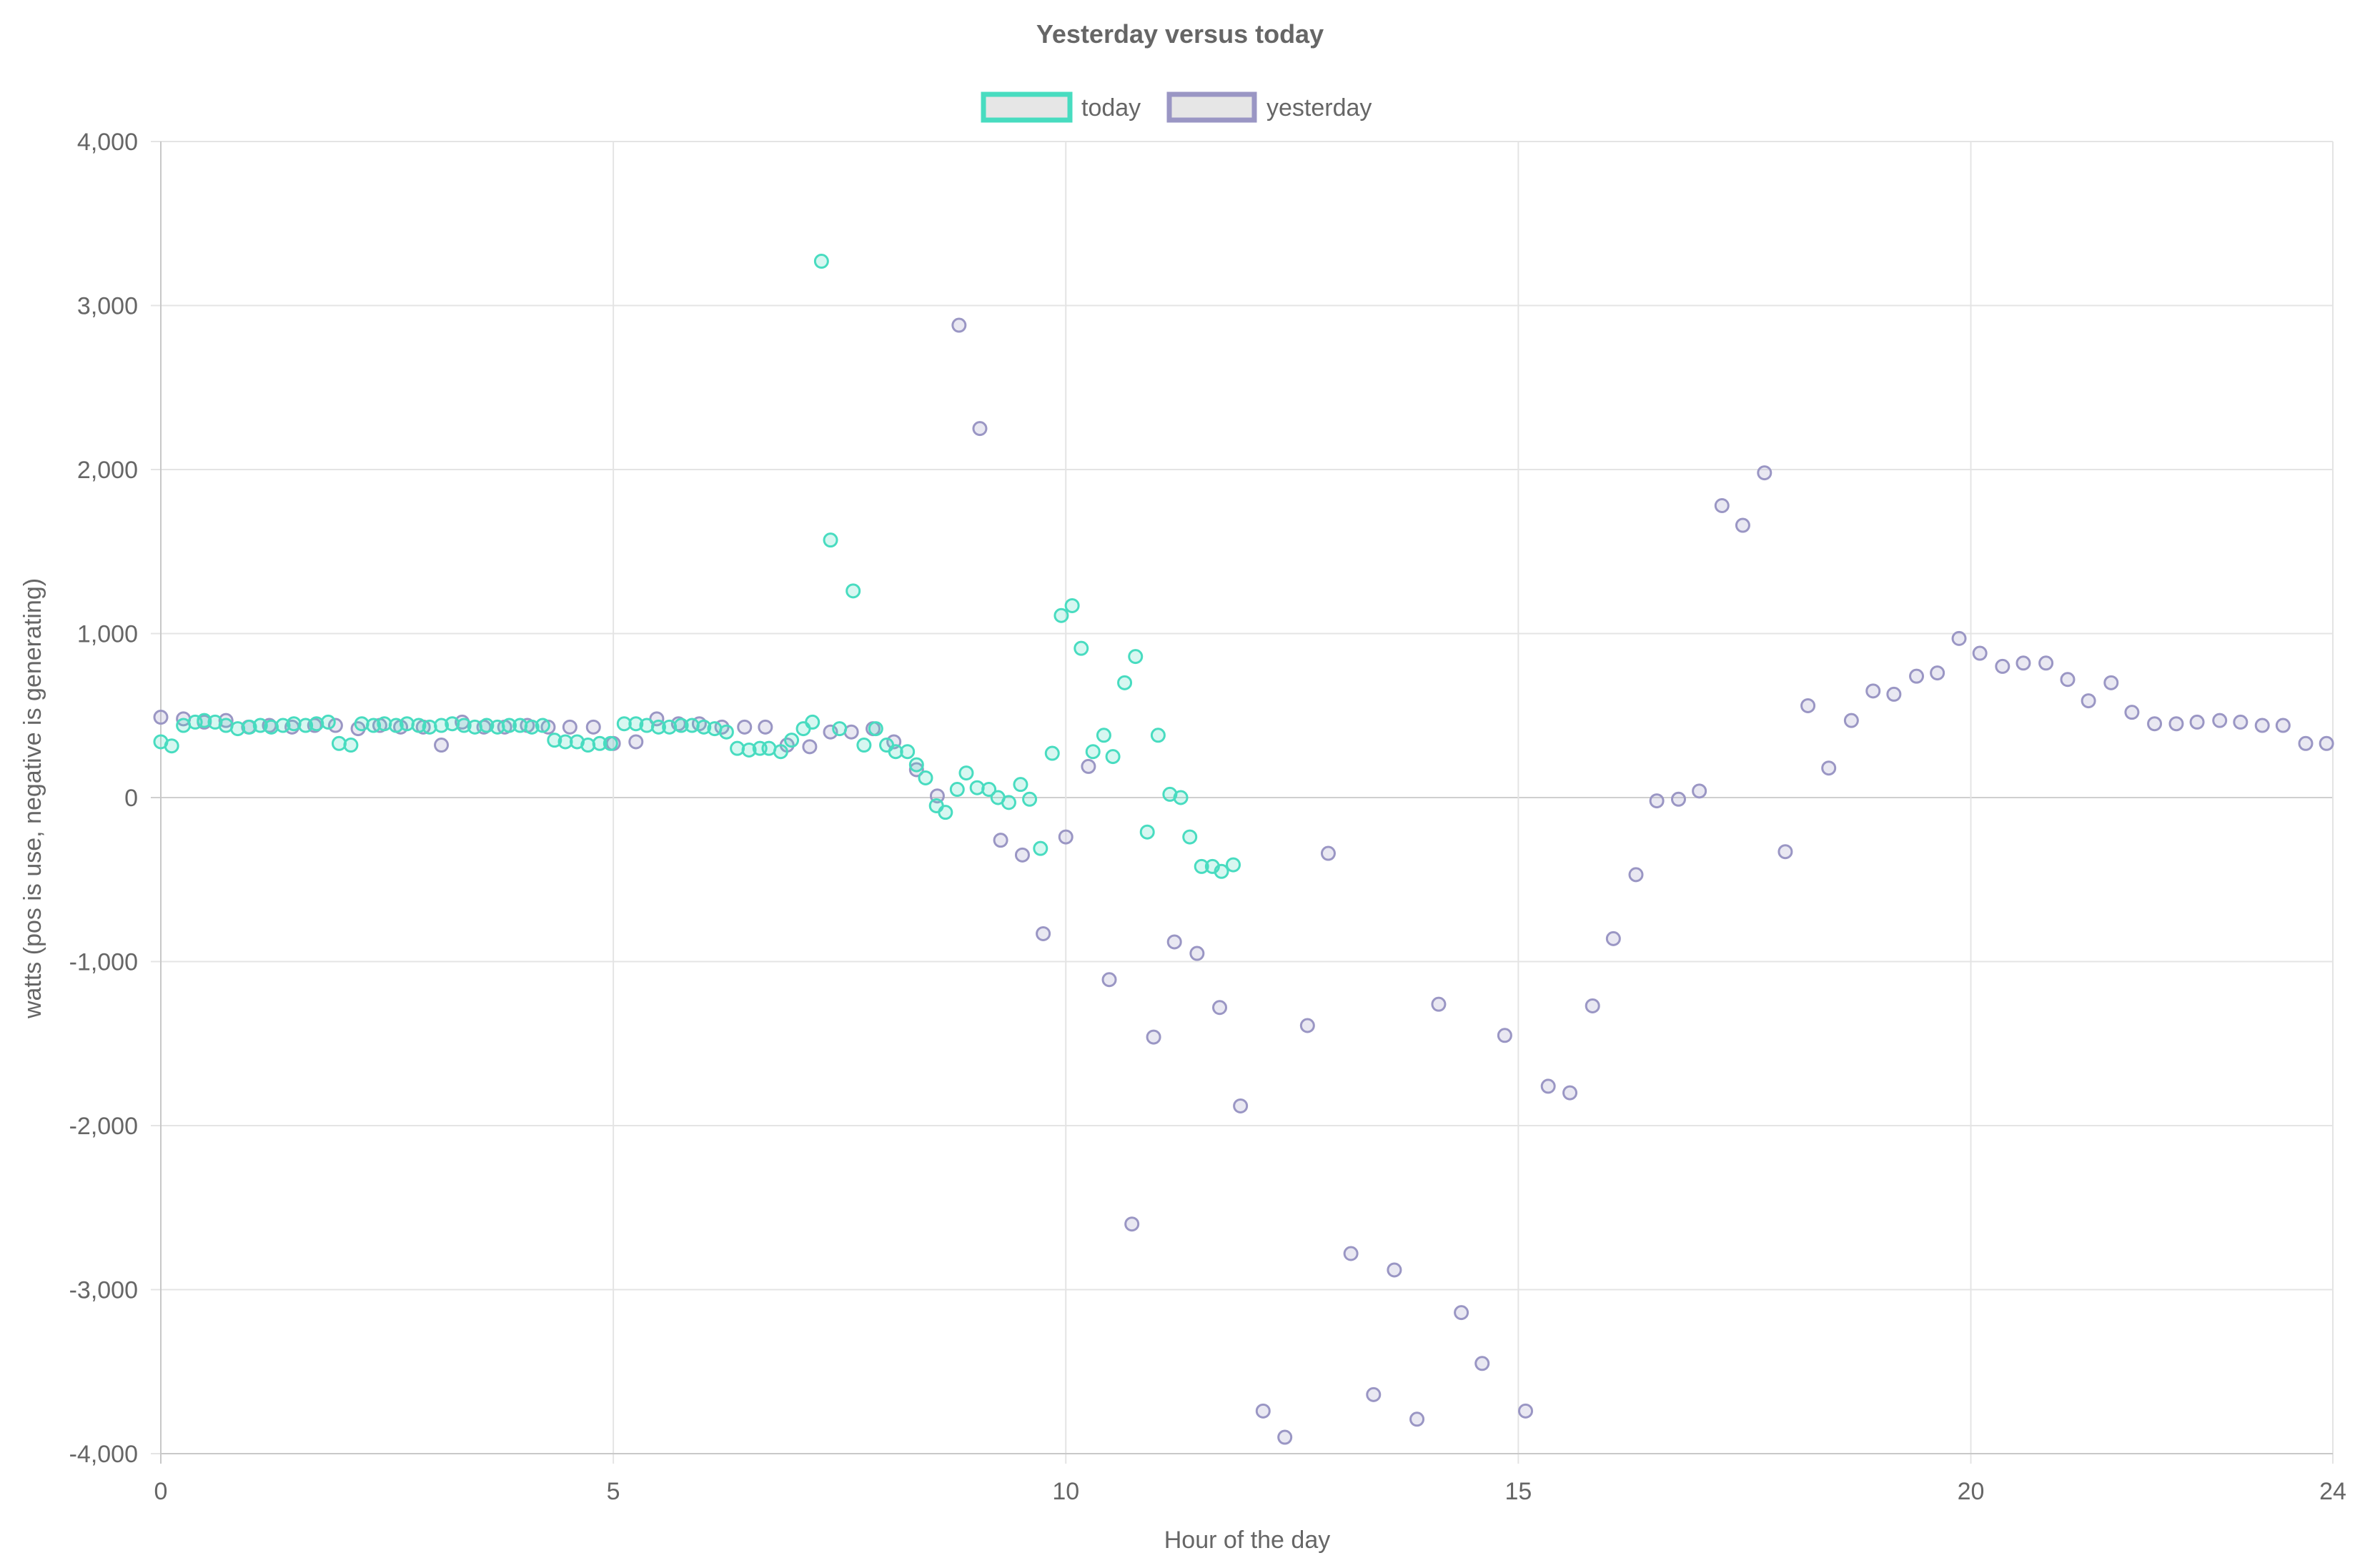 This screenshot has width=2360, height=1568. I want to click on legend-item-yesterday: yesterday, so click(1269, 107).